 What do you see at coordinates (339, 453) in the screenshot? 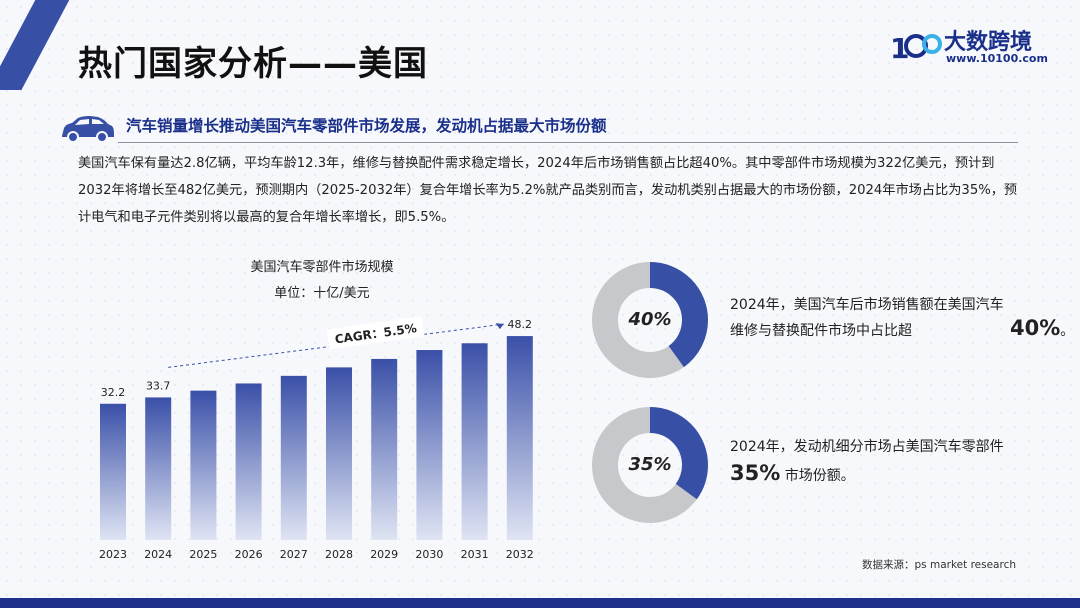
I see `bar-2028` at bounding box center [339, 453].